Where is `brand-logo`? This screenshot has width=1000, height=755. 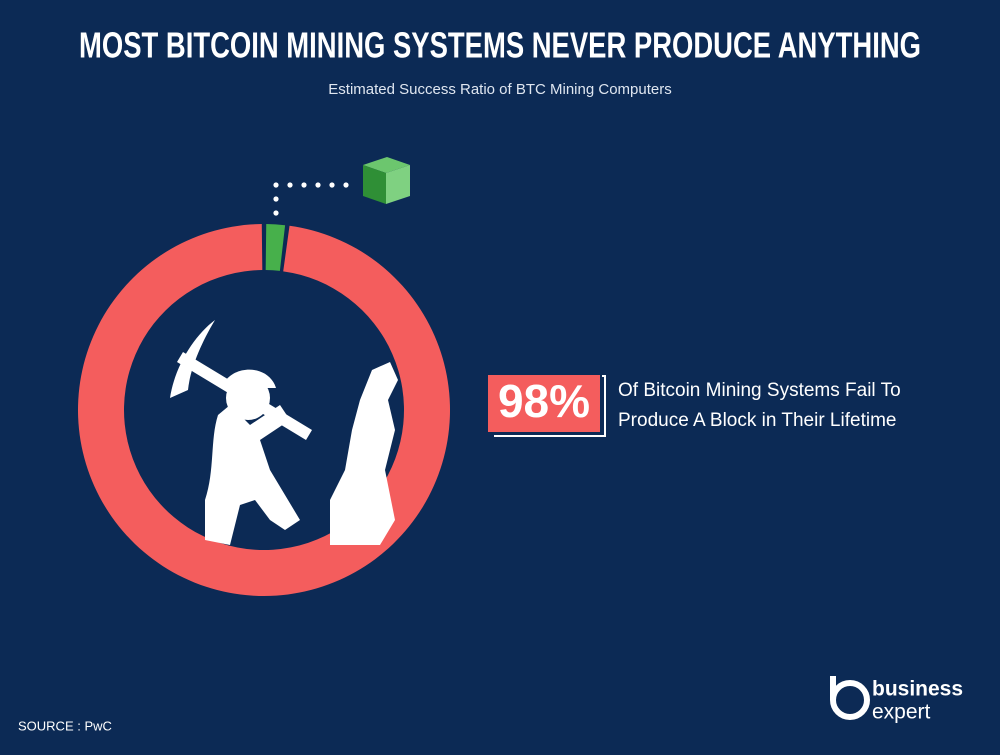
brand-logo is located at coordinates (850, 698).